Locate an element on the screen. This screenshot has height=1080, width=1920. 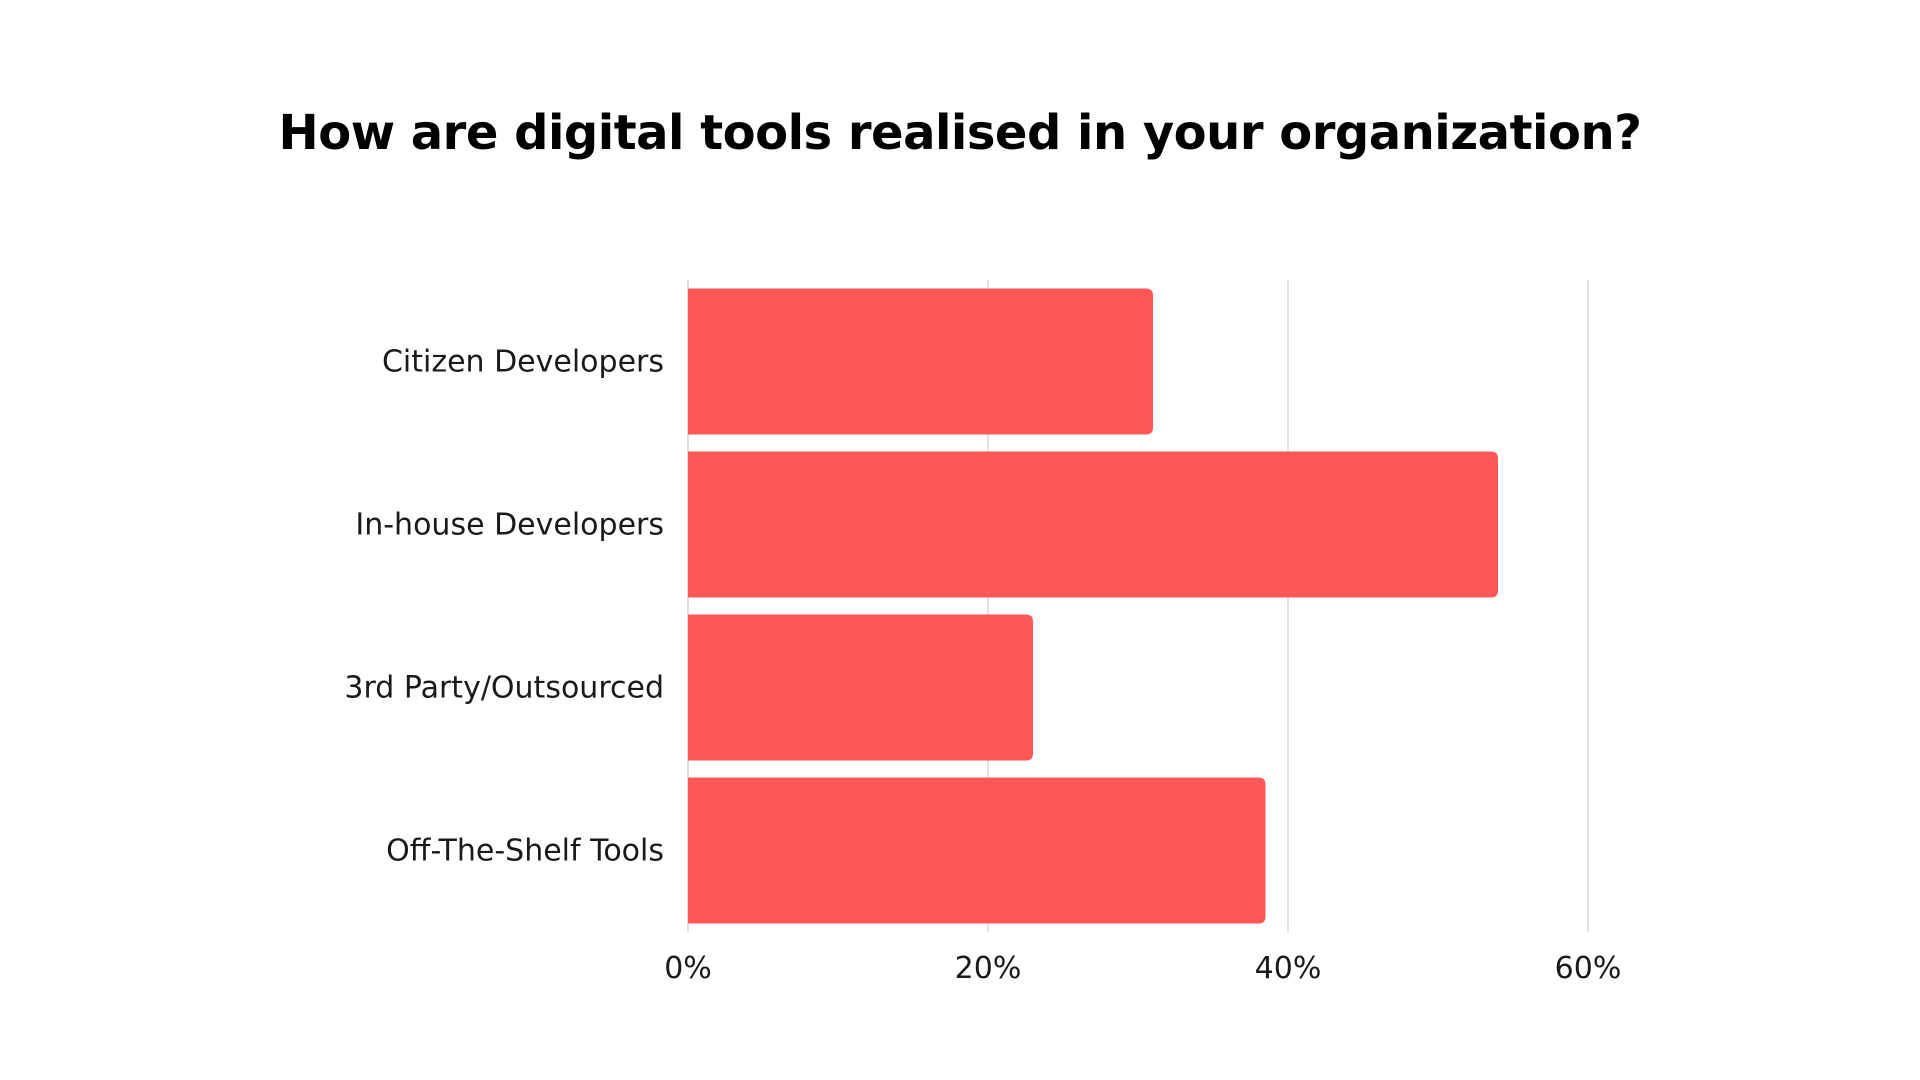
category-label: Off-The-Shelf Tools is located at coordinates (525, 851).